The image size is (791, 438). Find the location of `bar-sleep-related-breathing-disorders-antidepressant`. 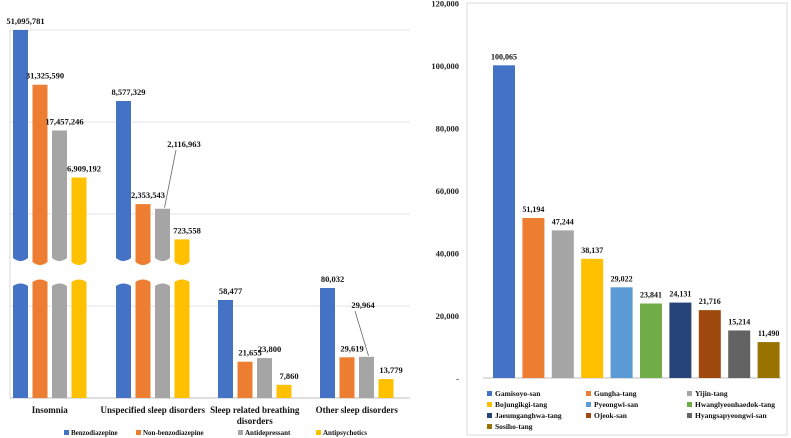

bar-sleep-related-breathing-disorders-antidepressant is located at coordinates (264, 378).